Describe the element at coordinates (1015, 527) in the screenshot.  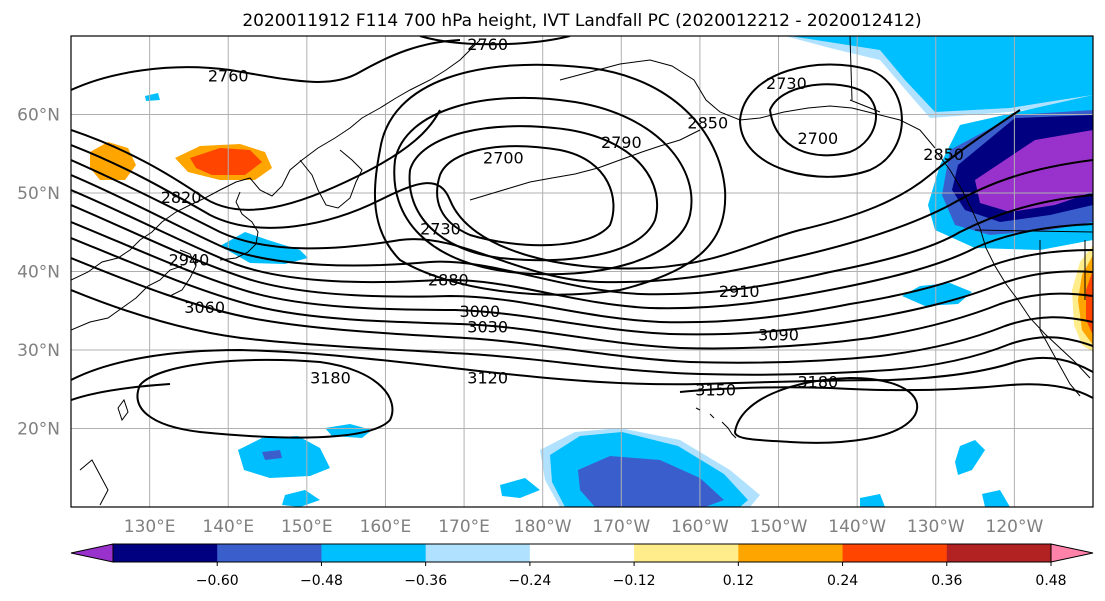
I see `lon-tick-label: 120°W` at that location.